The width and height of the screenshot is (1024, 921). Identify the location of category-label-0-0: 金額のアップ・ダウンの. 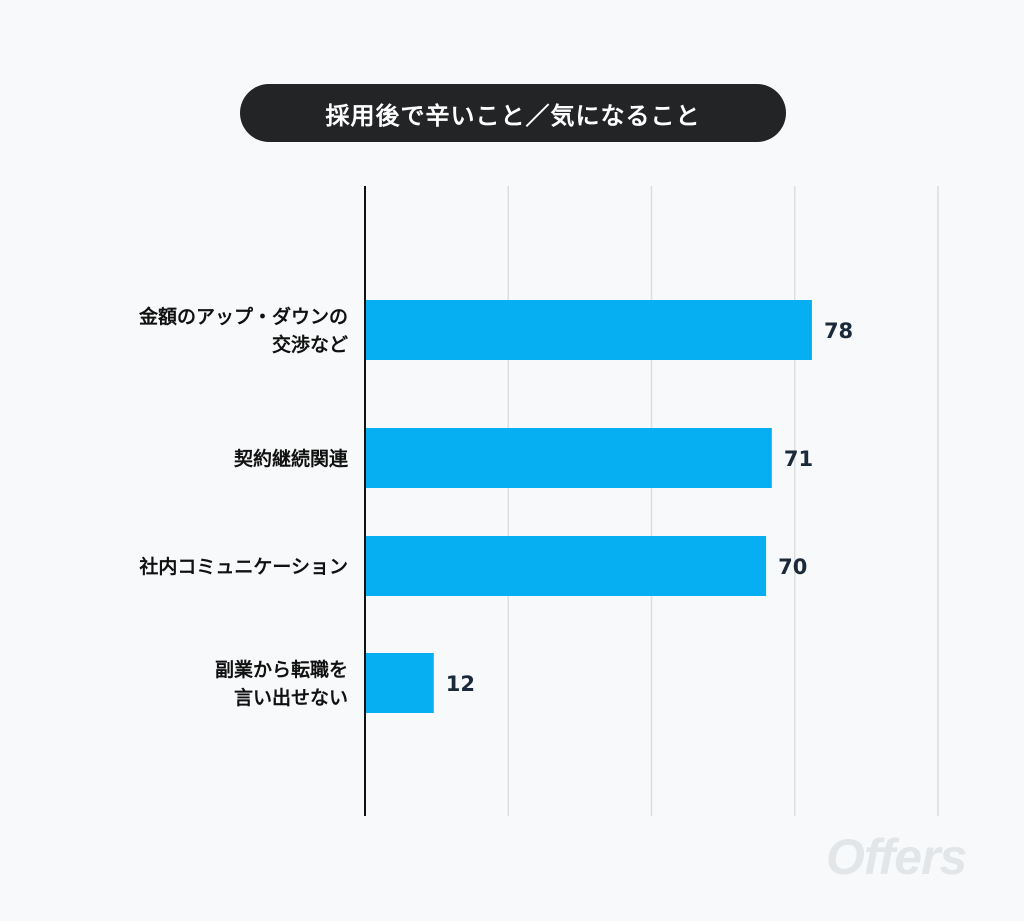
(243, 316).